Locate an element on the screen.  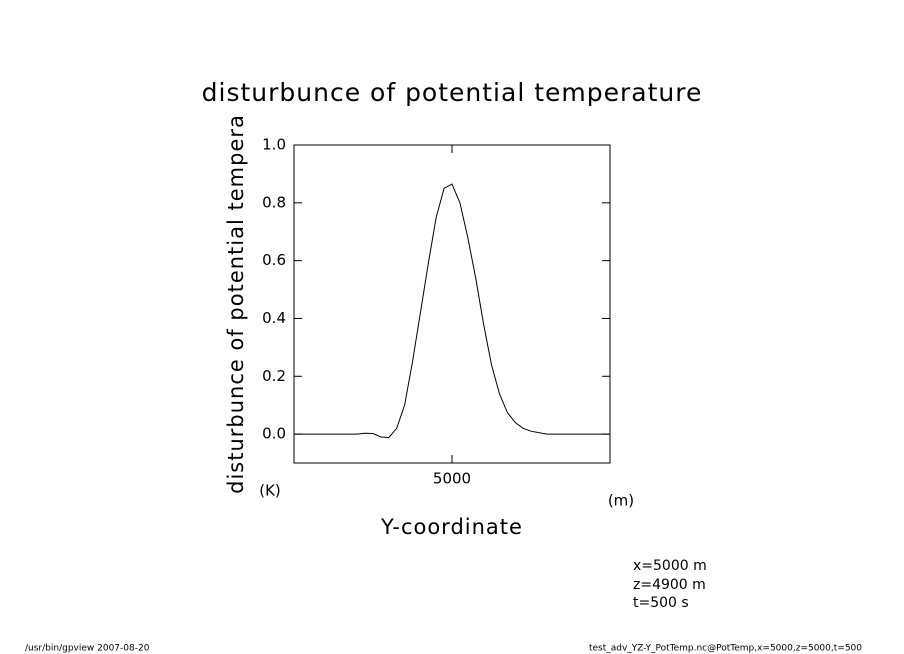
annotation: t=500 s is located at coordinates (661, 603).